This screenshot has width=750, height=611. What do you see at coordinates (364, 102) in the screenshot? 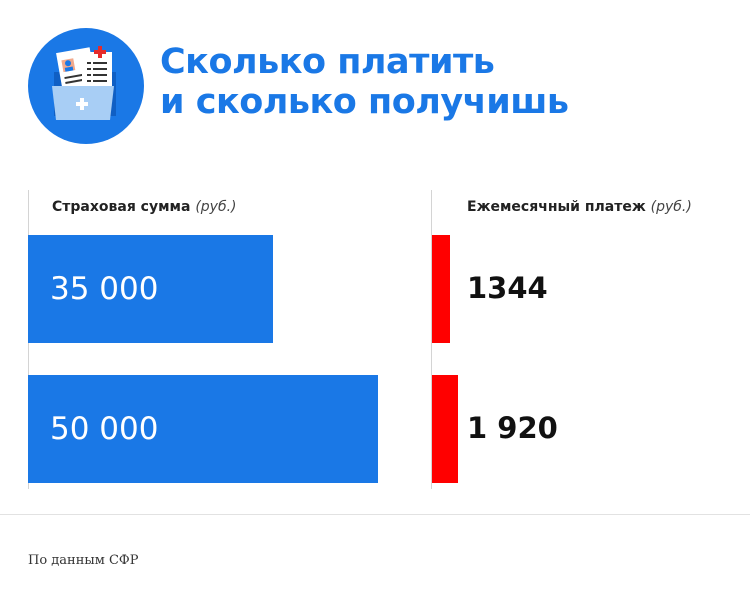
I see `title-line-2: и сколько получишь` at bounding box center [364, 102].